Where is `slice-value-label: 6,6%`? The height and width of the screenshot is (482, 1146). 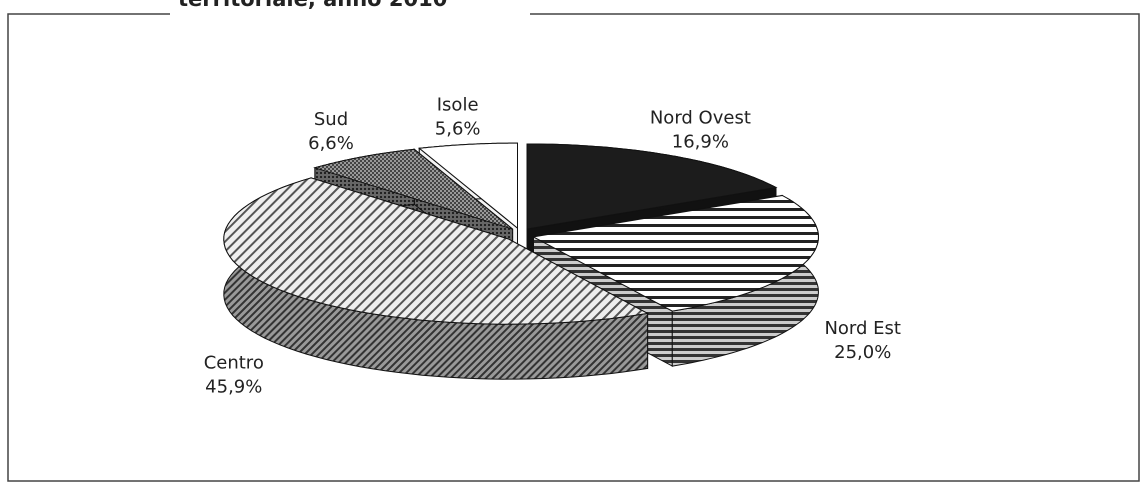 slice-value-label: 6,6% is located at coordinates (331, 143).